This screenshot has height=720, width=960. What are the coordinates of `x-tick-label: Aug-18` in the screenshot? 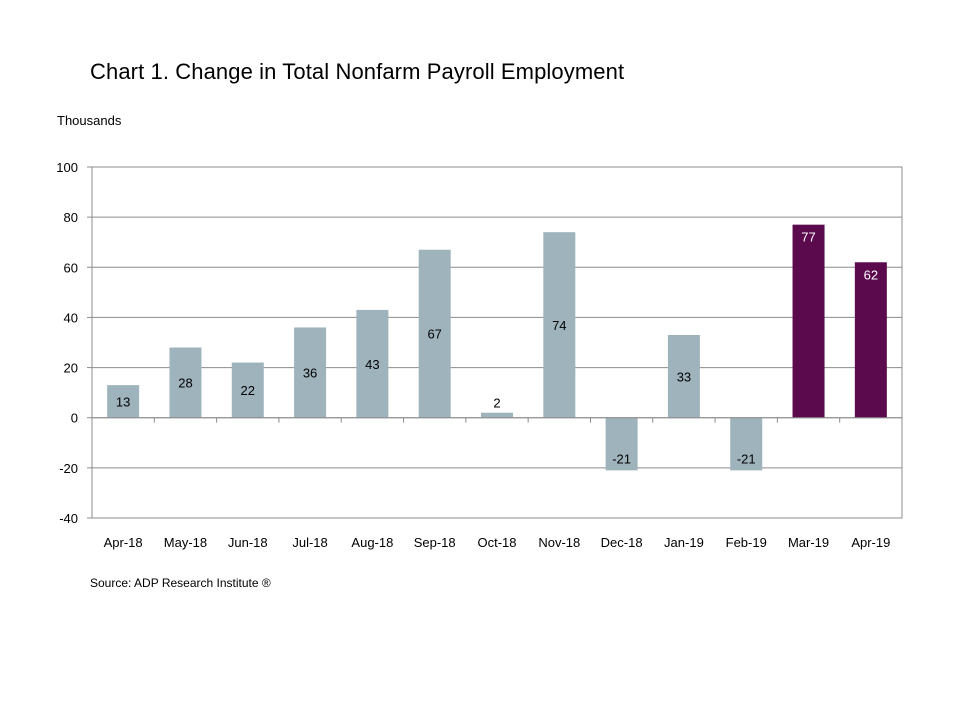 It's located at (372, 542).